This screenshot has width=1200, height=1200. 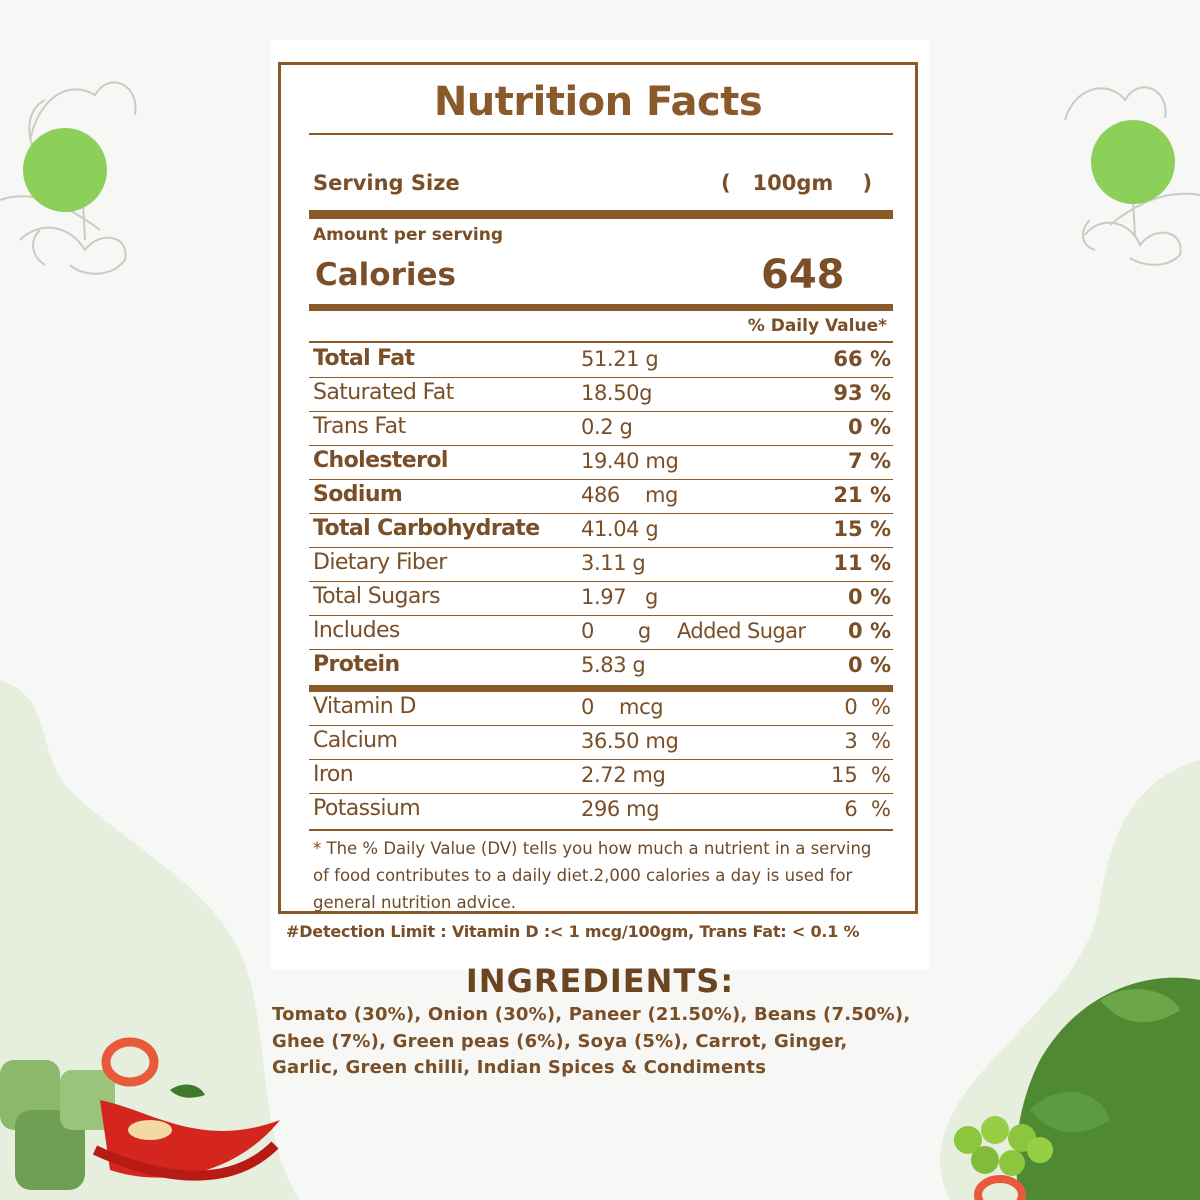 I want to click on nutrient-name: Iron, so click(x=333, y=774).